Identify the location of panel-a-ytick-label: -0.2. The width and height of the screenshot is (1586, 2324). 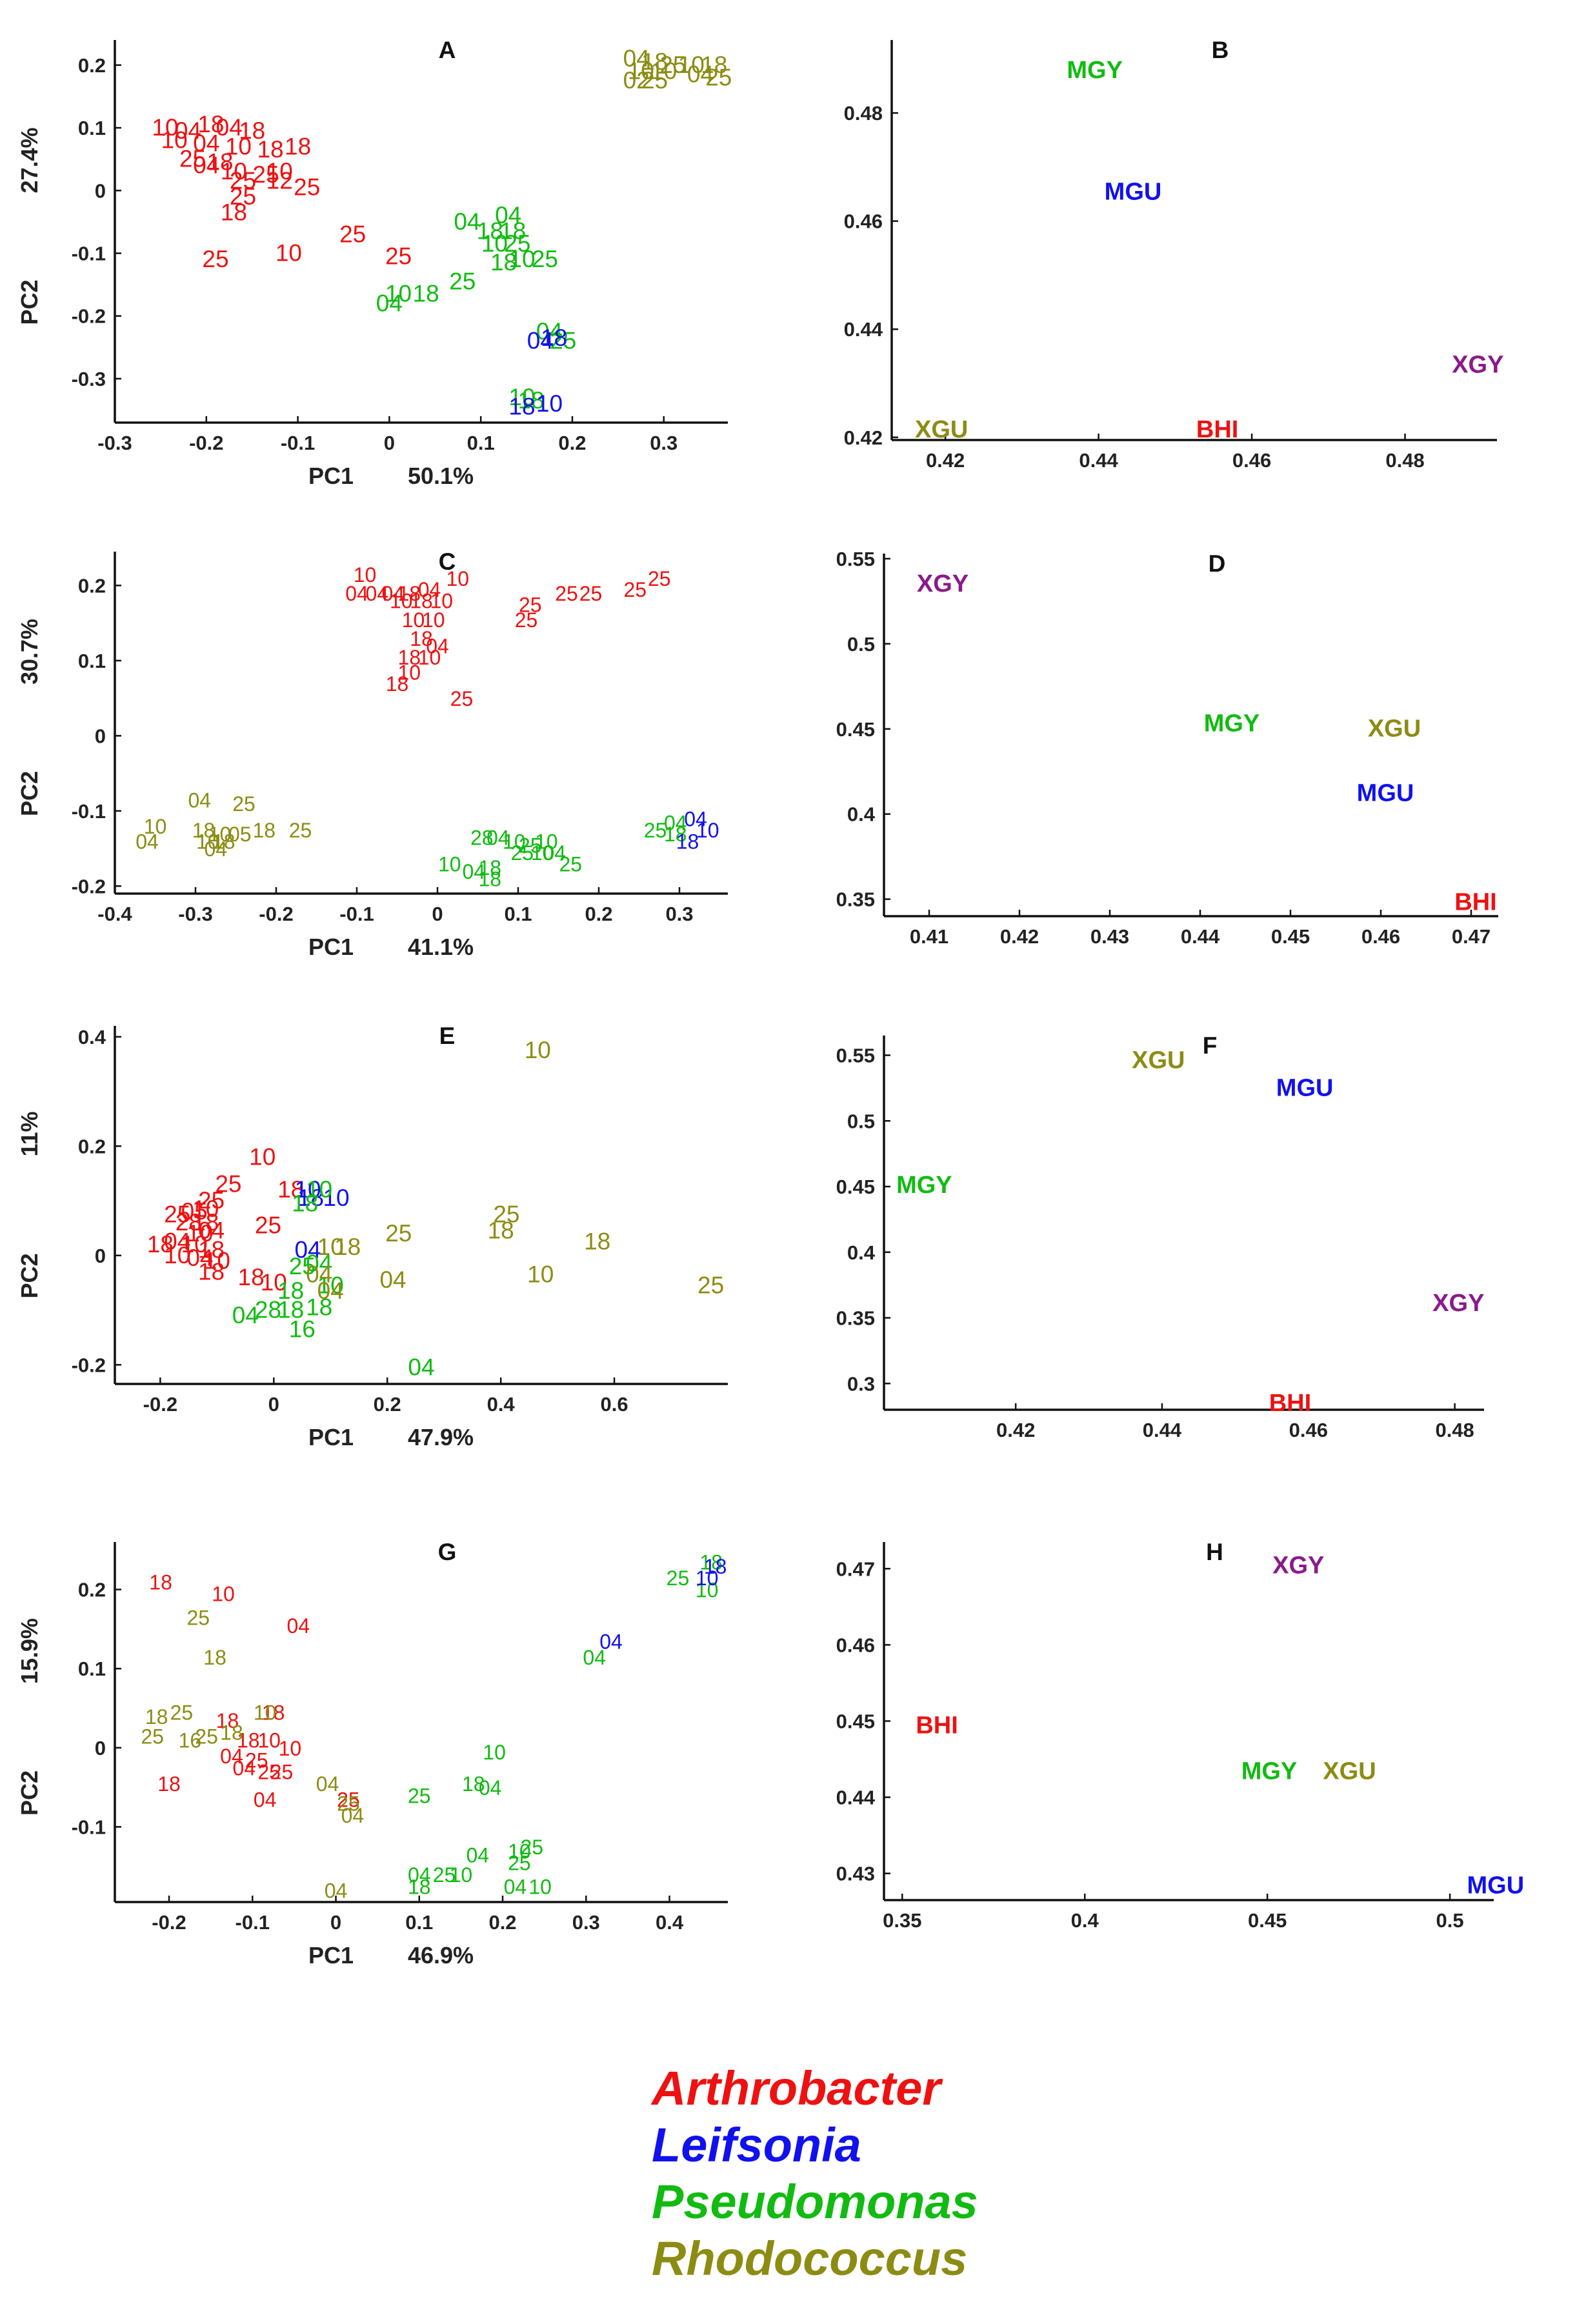
(89, 316).